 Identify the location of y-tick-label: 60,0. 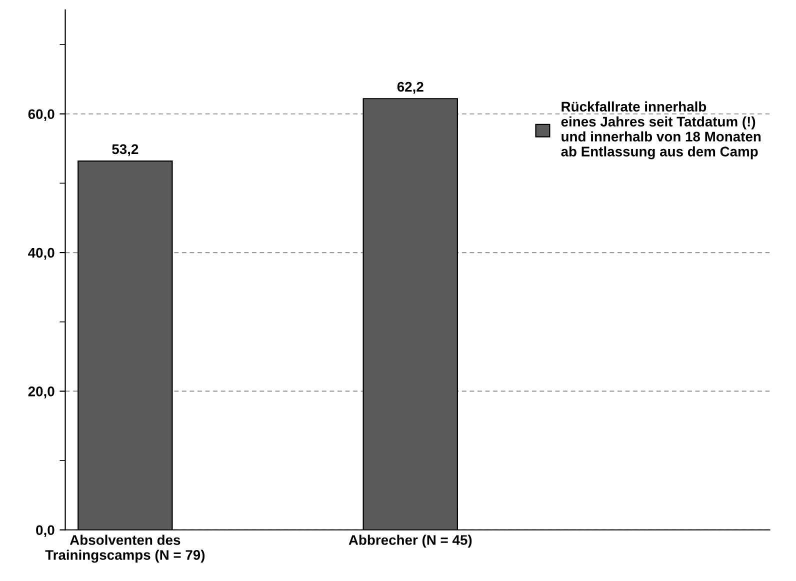
(41, 115).